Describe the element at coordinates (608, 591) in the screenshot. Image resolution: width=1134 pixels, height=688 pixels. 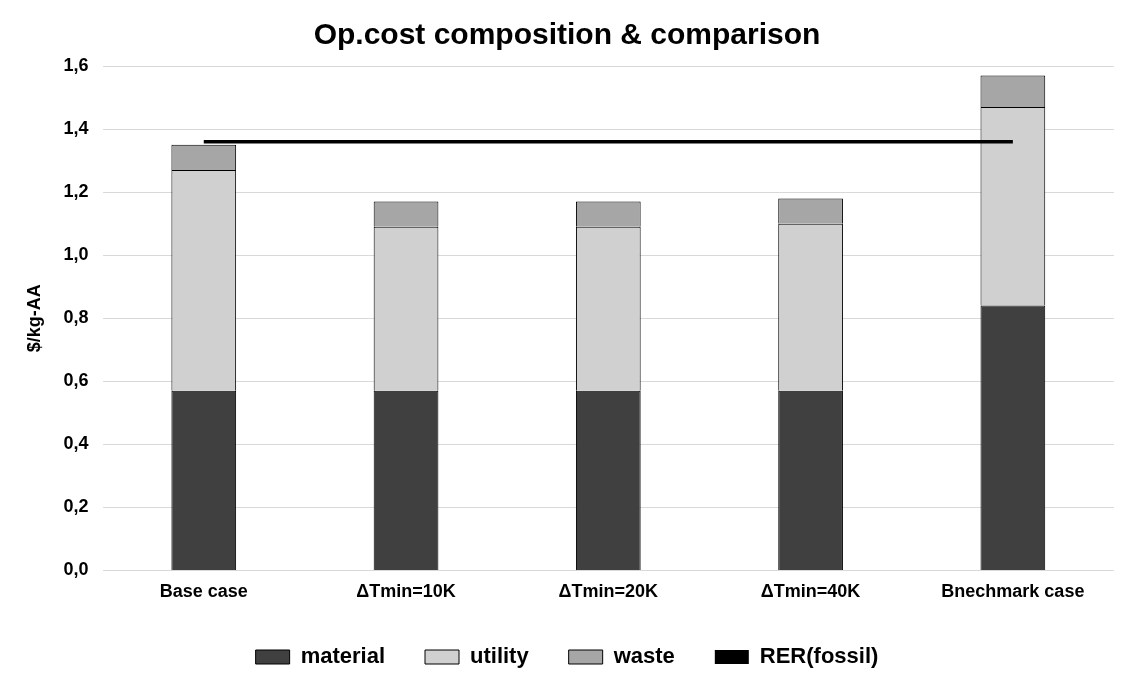
I see `x-tick-label: ΔTmin=20K` at that location.